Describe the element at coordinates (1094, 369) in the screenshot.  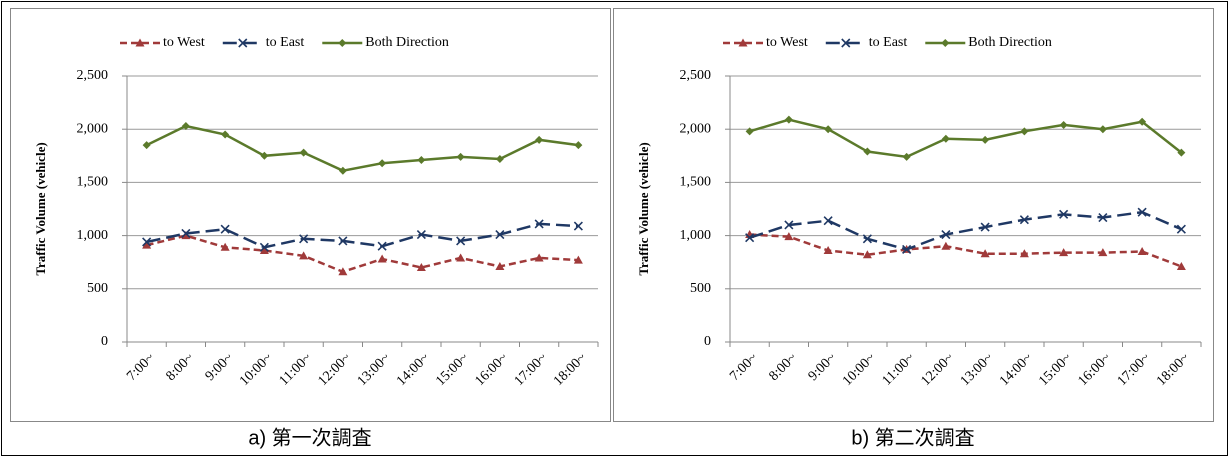
I see `x-tick-label: 16:00~` at that location.